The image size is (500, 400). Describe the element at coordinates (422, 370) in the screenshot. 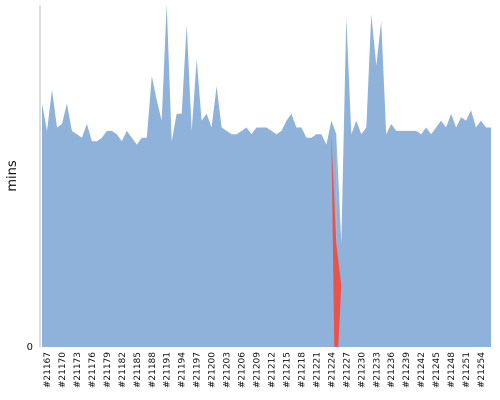

I see `x-tick-label: #21242` at that location.